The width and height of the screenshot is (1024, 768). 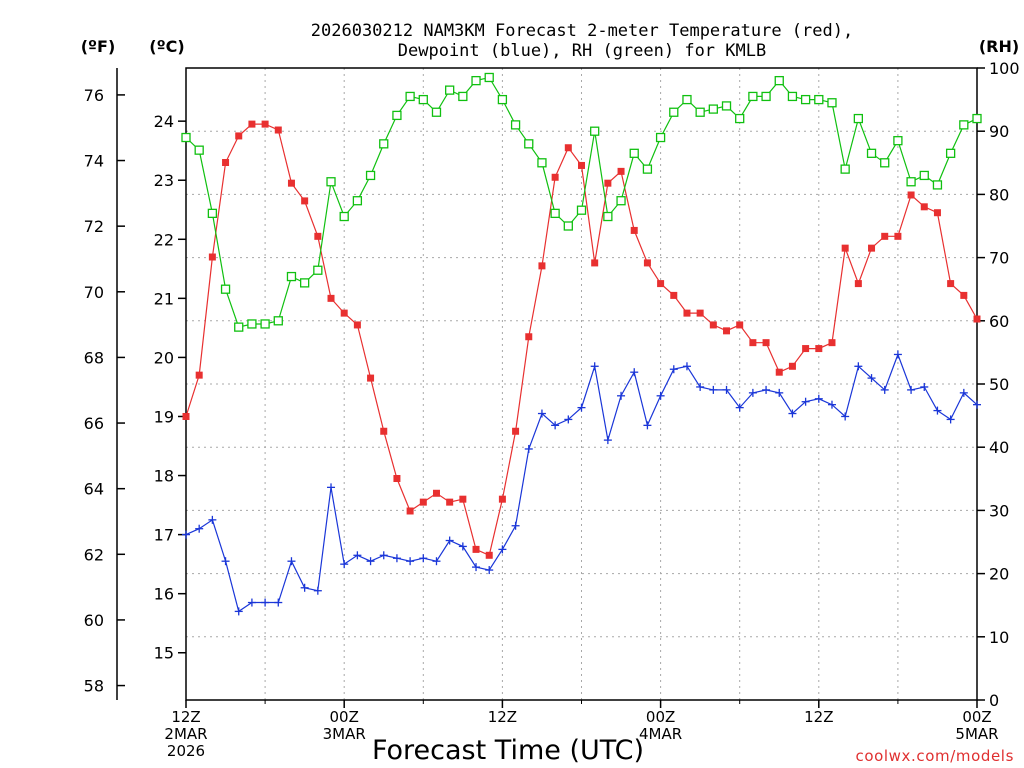 I want to click on rh-tick-label: 50, so click(x=999, y=384).